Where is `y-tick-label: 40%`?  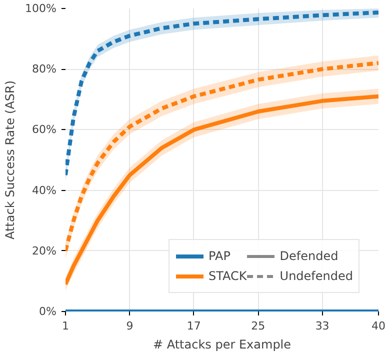
y-tick-label: 40% is located at coordinates (44, 190).